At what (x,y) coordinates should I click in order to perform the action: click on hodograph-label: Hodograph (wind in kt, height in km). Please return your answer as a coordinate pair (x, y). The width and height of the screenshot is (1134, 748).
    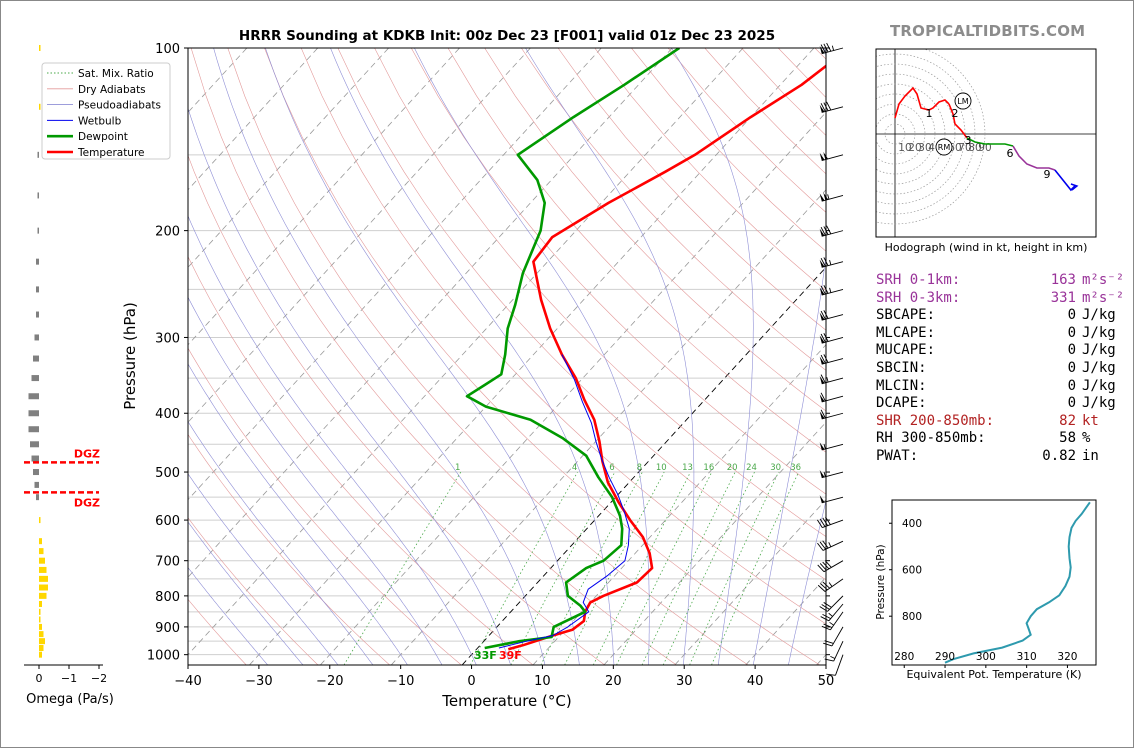
    Looking at the image, I should click on (986, 247).